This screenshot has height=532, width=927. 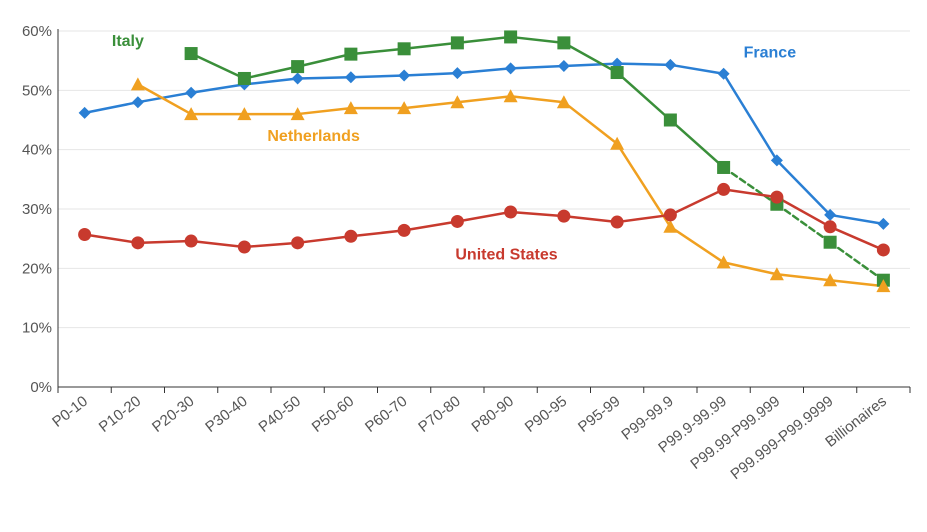 What do you see at coordinates (226, 414) in the screenshot?
I see `x-tick-label: P30-40` at bounding box center [226, 414].